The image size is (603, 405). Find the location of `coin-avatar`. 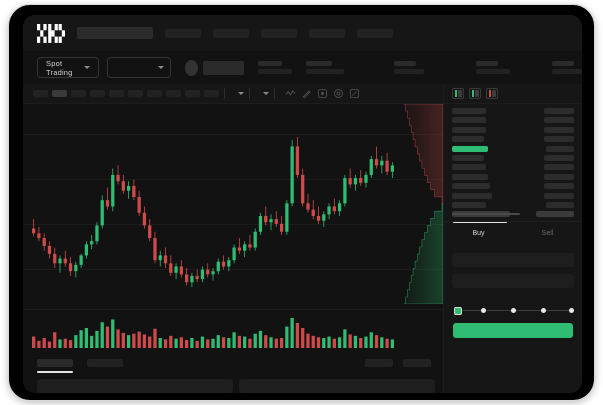

coin-avatar is located at coordinates (191, 67).